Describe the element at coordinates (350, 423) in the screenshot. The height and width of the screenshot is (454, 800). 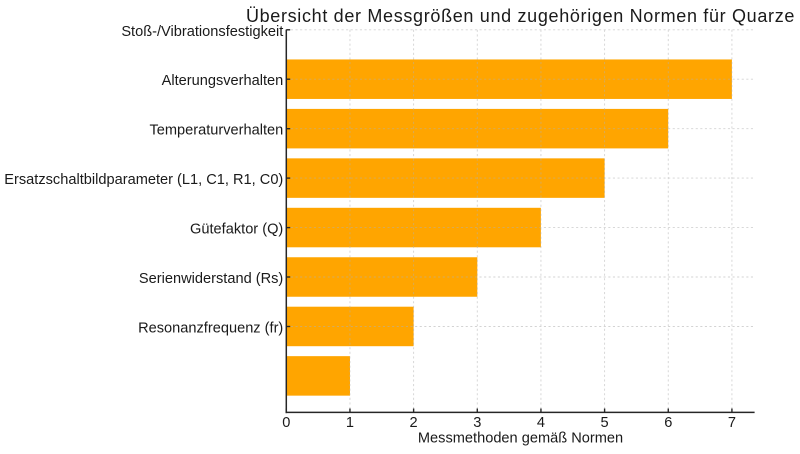
I see `svg-text: 1` at that location.